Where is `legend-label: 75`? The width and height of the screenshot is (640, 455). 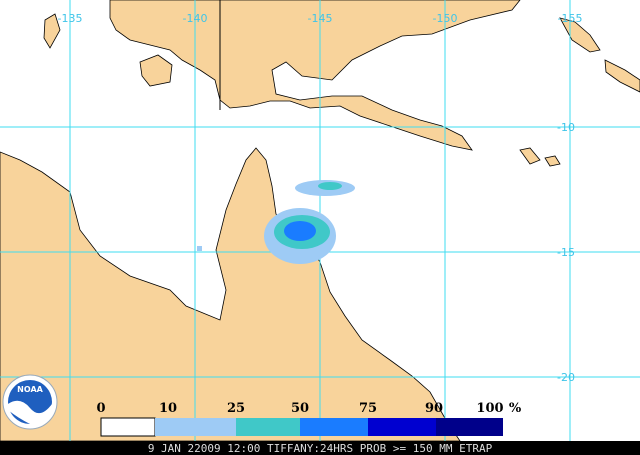 legend-label: 75 is located at coordinates (368, 408).